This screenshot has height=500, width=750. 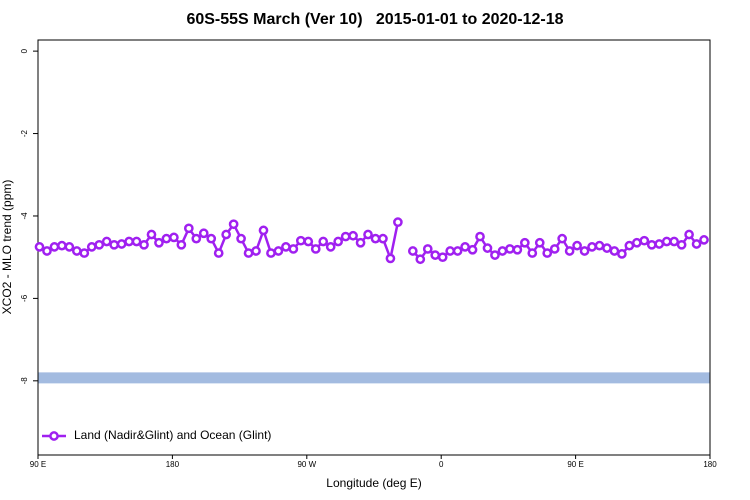 What do you see at coordinates (24, 50) in the screenshot?
I see `y-tick-label: 0` at bounding box center [24, 50].